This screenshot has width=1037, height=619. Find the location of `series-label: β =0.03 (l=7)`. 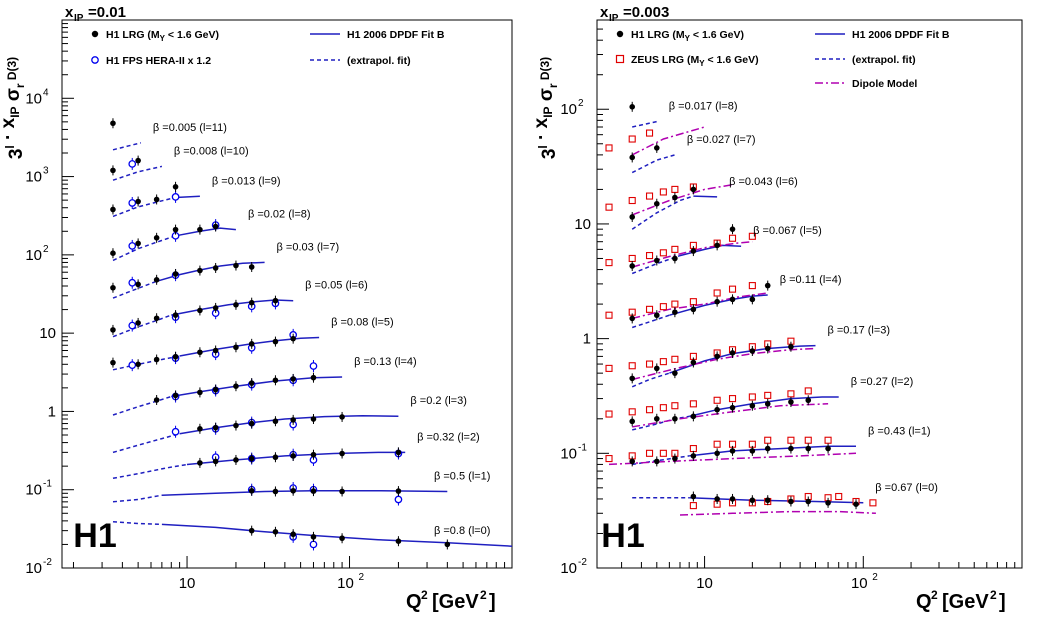

series-label: β =0.03 (l=7) is located at coordinates (308, 247).